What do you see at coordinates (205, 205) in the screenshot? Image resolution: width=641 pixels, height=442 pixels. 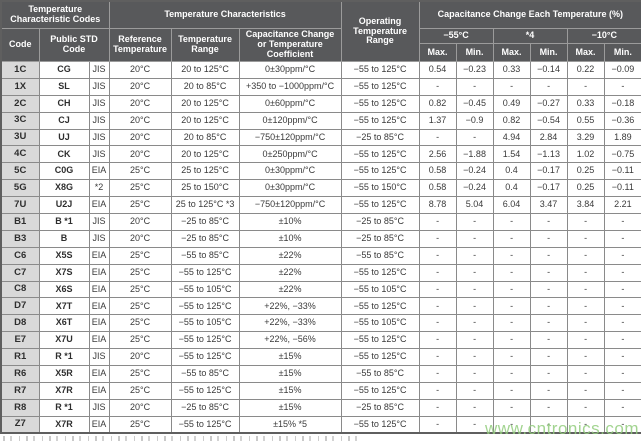 I see `cell-temperature-range: 25 to 125°C *3` at bounding box center [205, 205].